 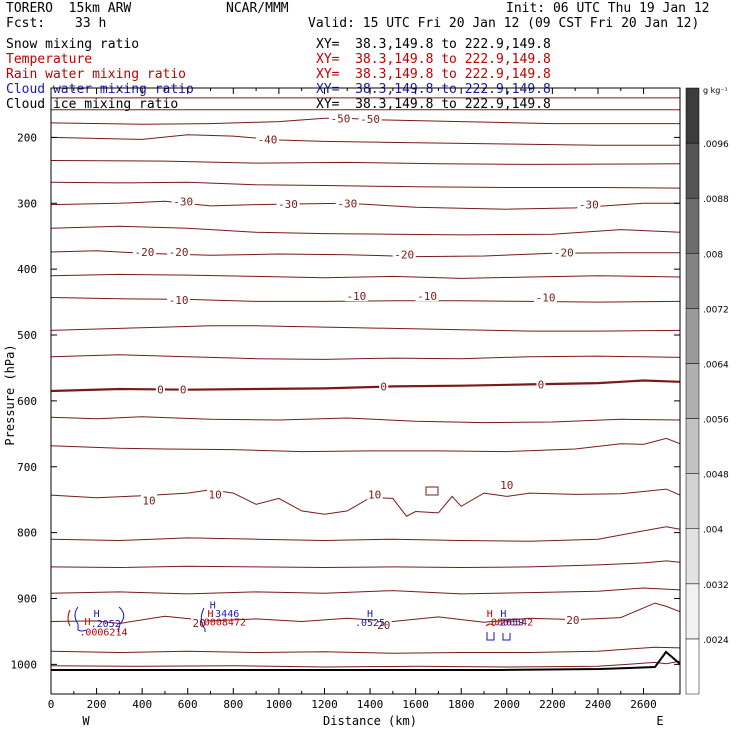 What do you see at coordinates (27, 203) in the screenshot?
I see `y-tick-label: 300` at bounding box center [27, 203].